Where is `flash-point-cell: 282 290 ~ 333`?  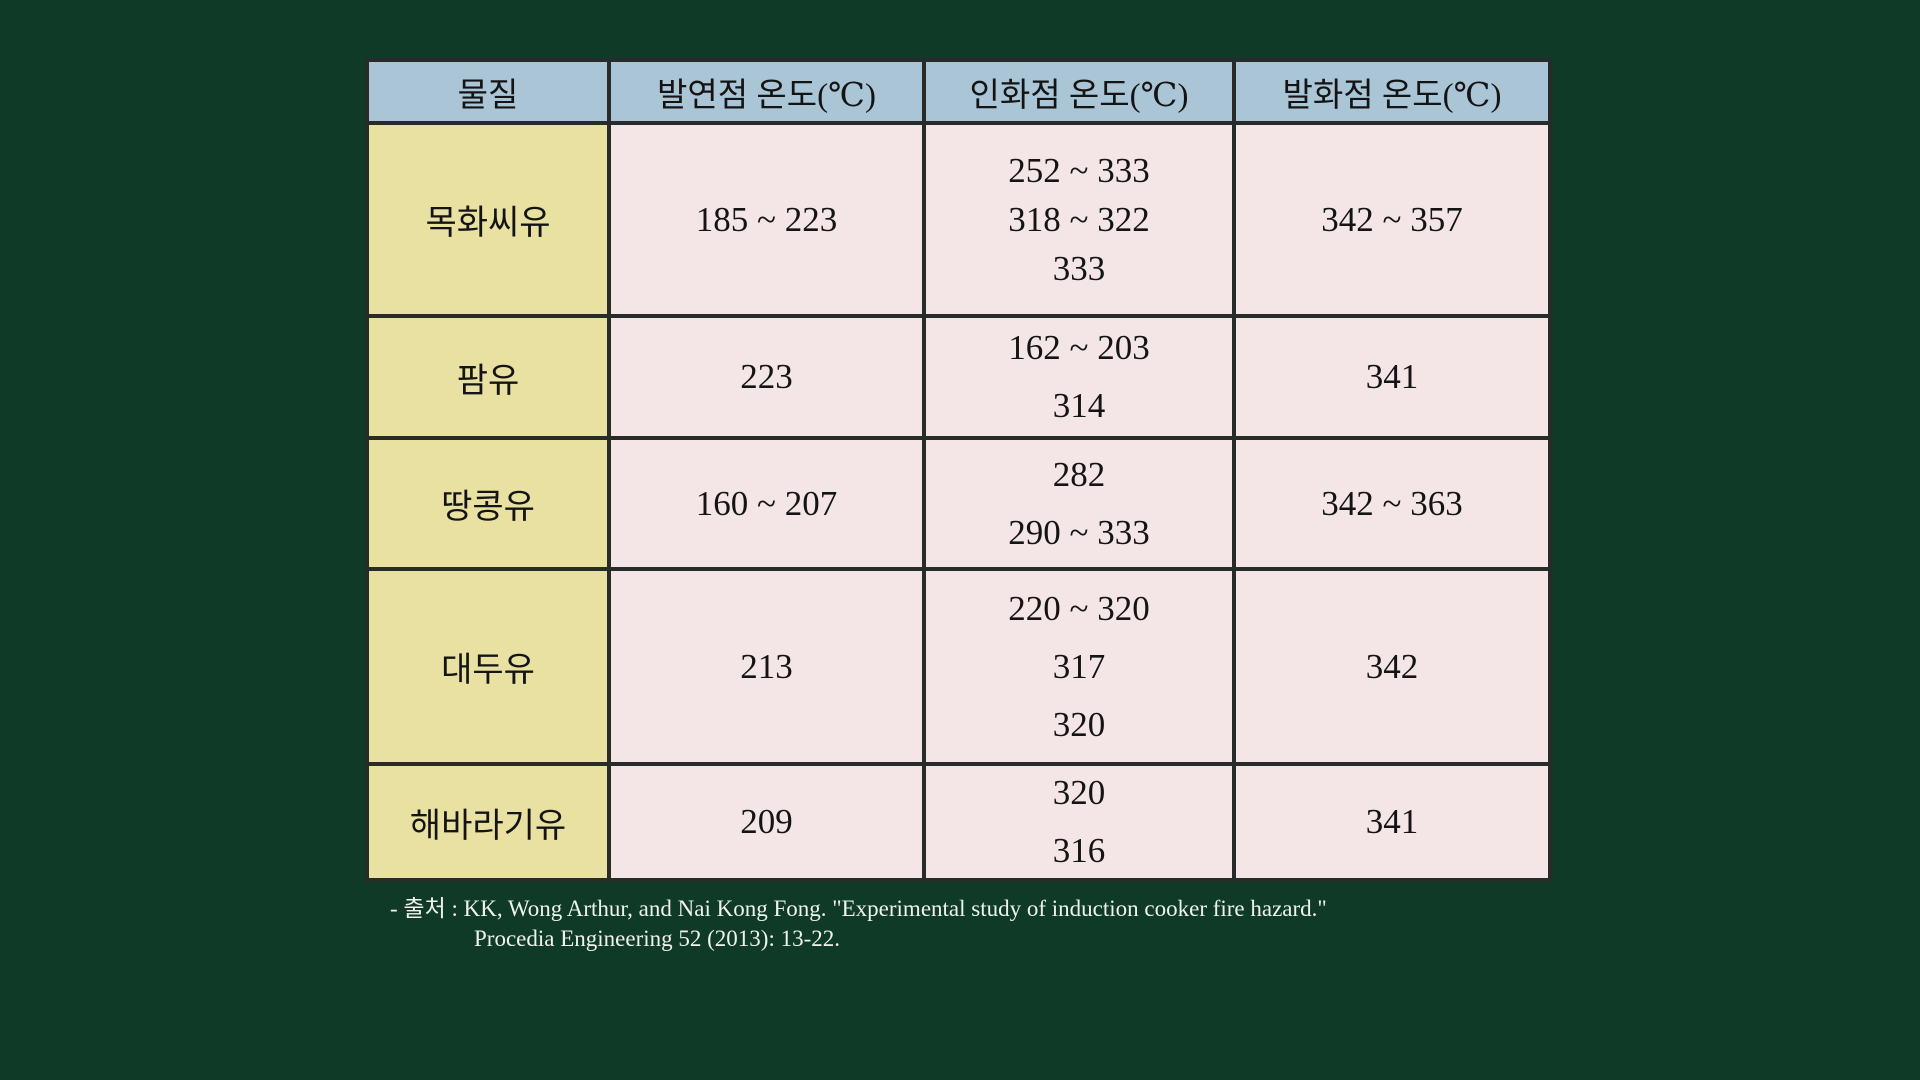
flash-point-cell: 282 290 ~ 333 is located at coordinates (1079, 503).